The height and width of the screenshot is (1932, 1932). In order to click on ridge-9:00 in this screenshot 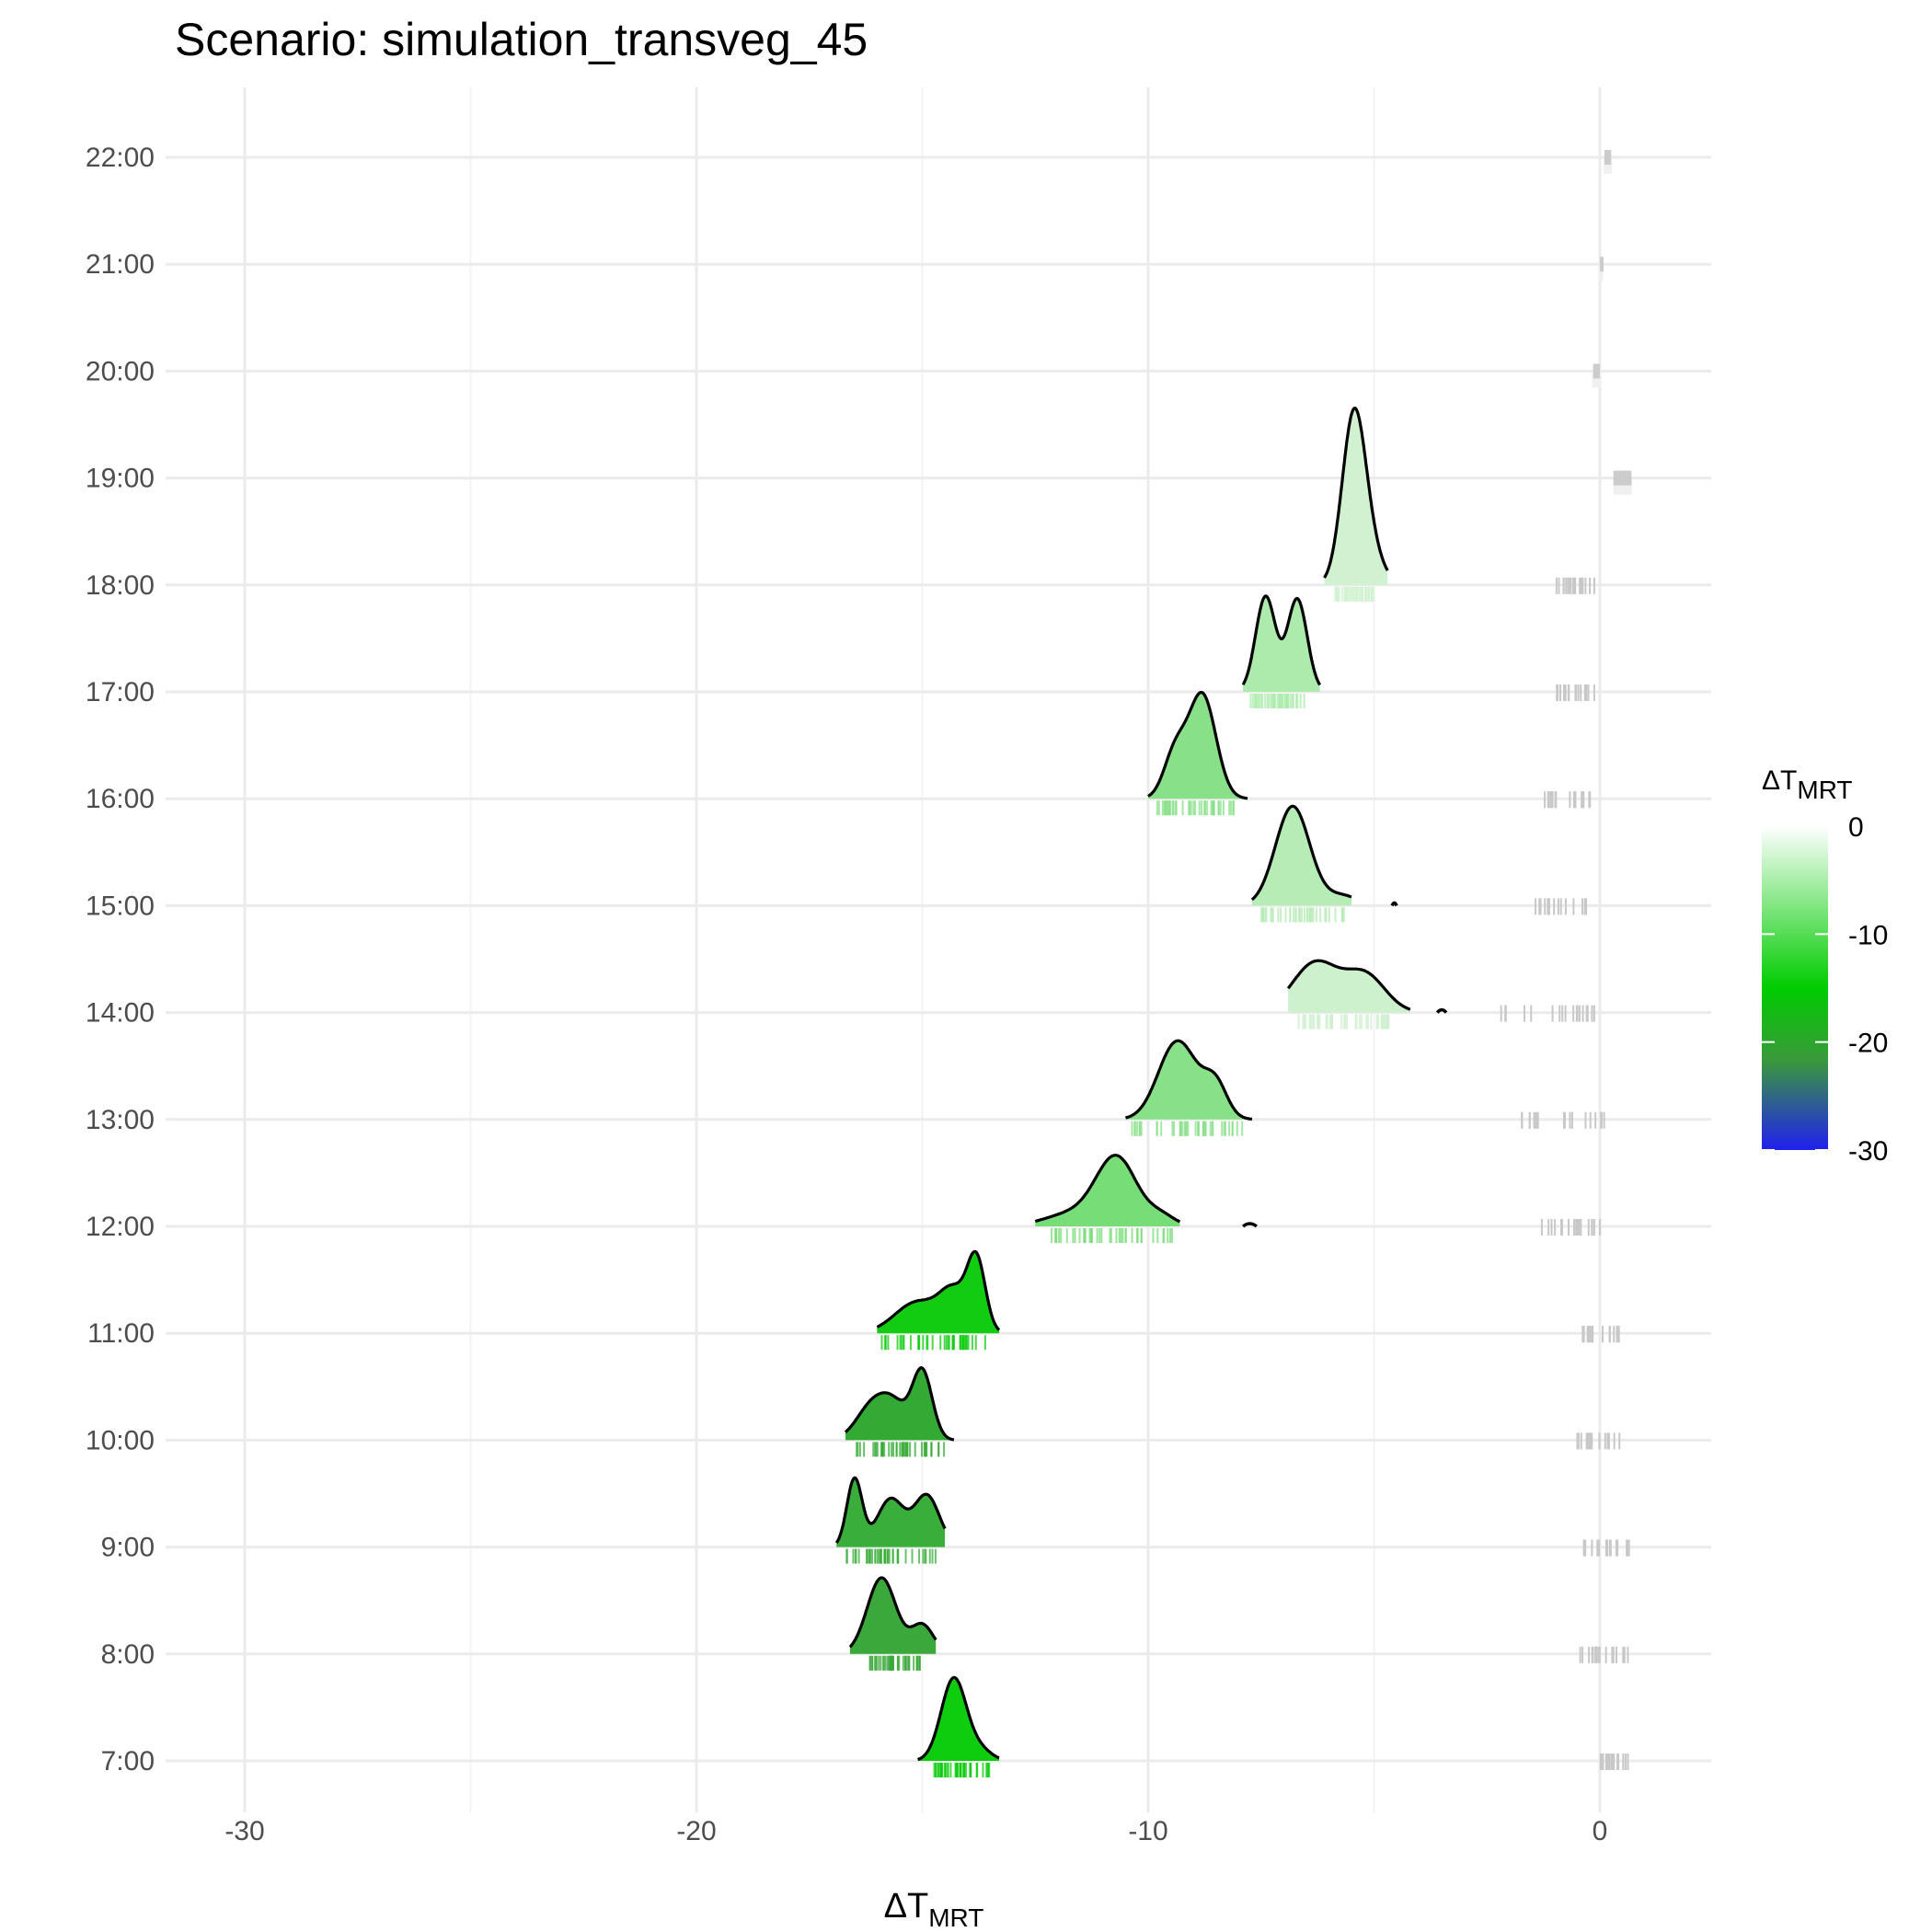, I will do `click(890, 1520)`.